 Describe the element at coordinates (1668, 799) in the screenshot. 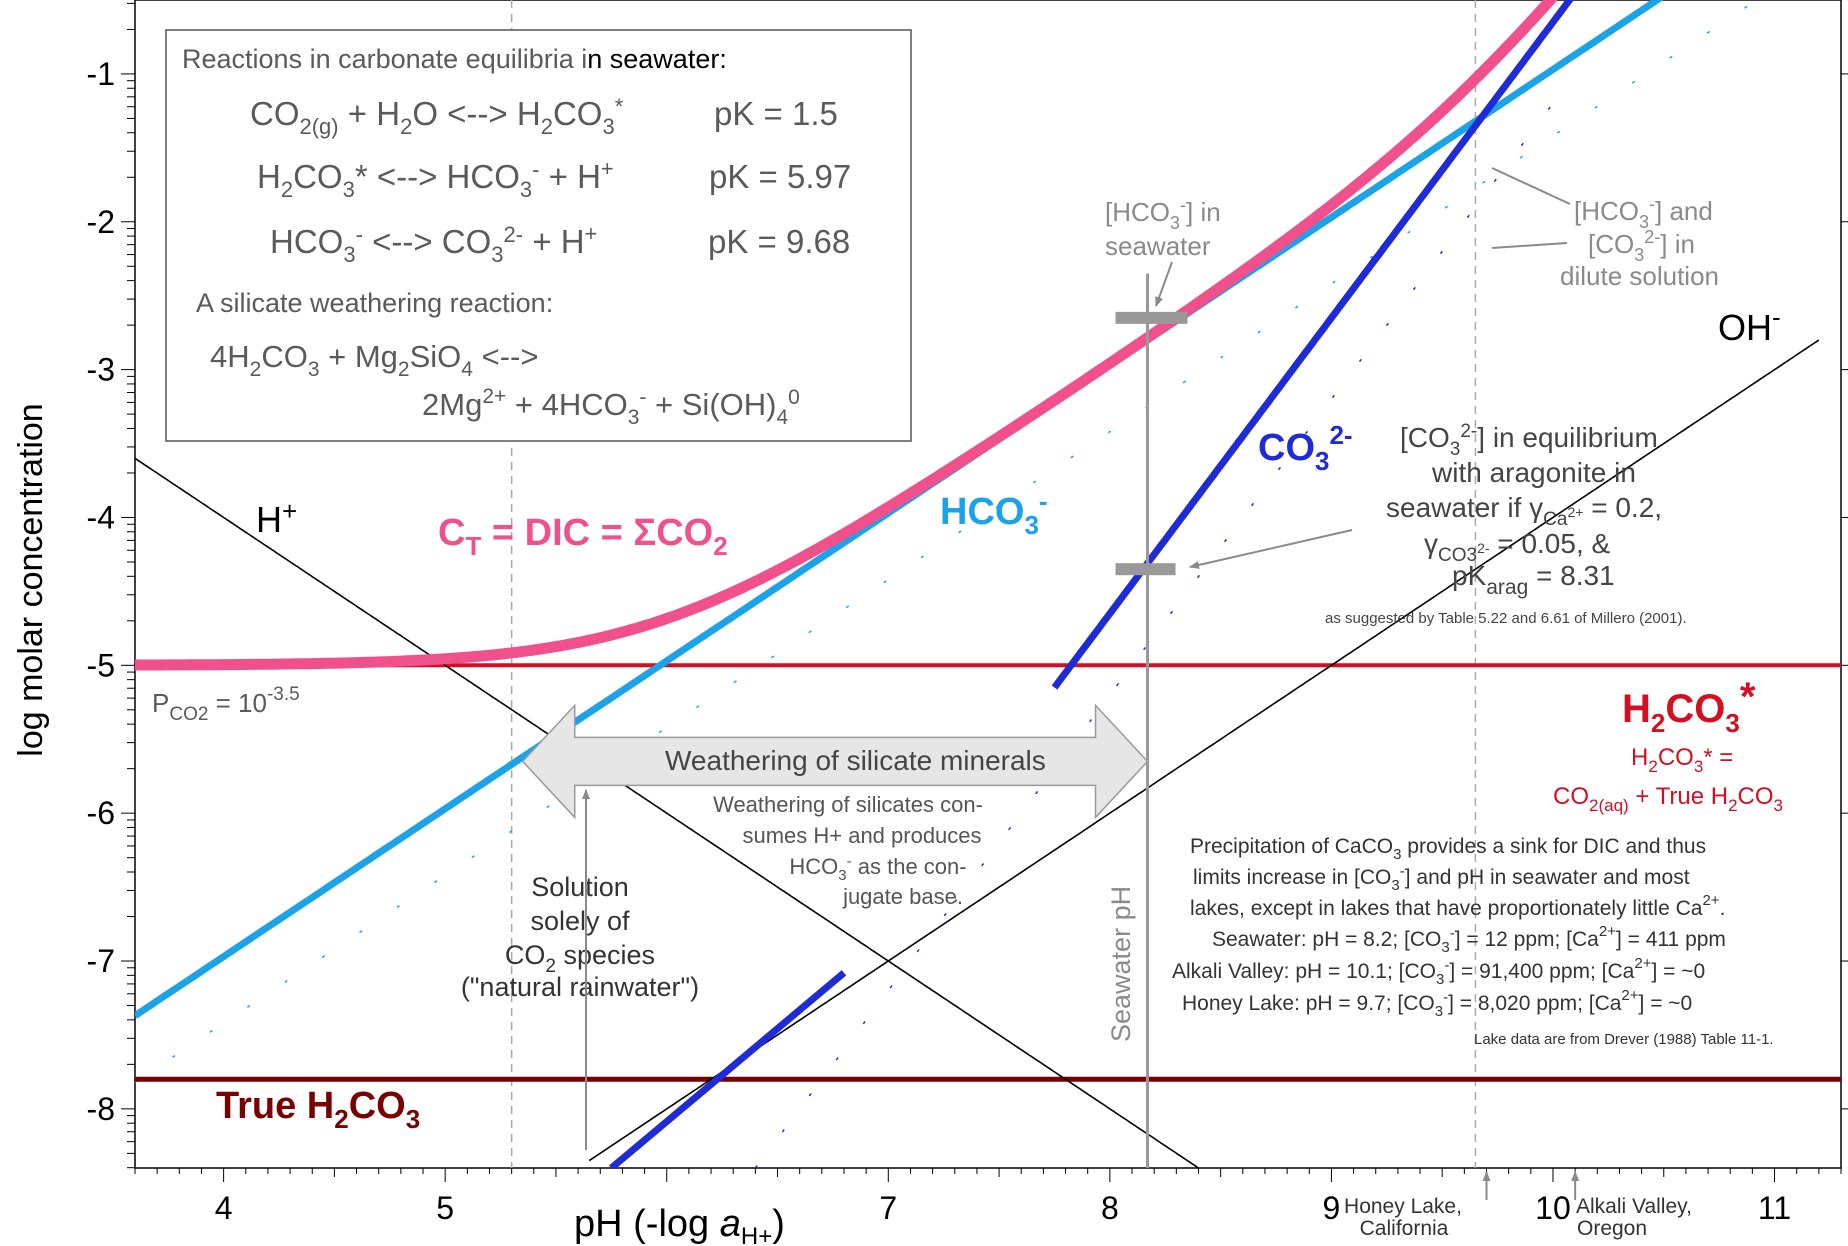

I see `h2co3-def-line2: CO2(aq) + True H2CO3` at that location.